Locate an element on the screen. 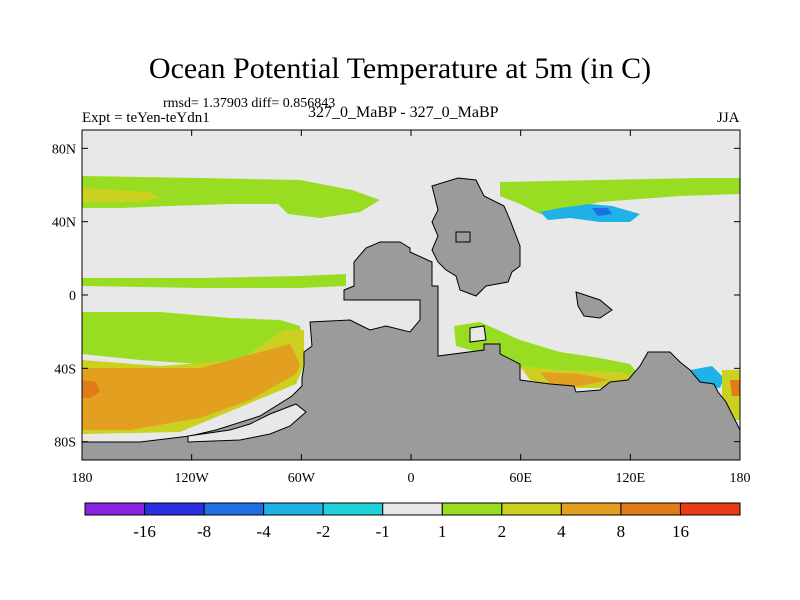  chart-title: Ocean Potential Temperature at 5m (in C) is located at coordinates (400, 68).